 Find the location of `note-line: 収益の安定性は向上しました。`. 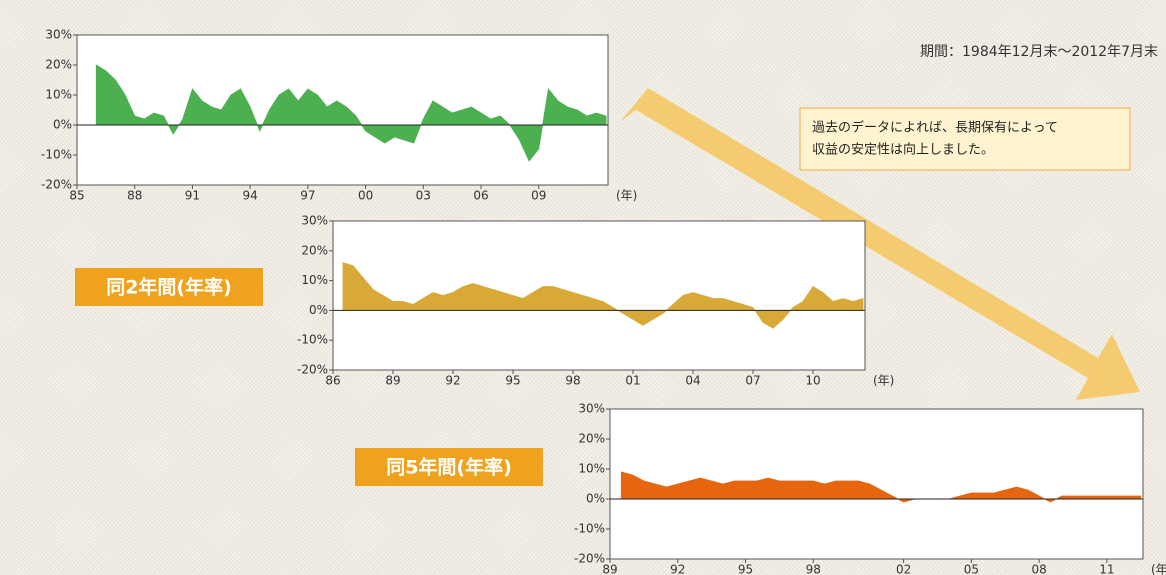

note-line: 収益の安定性は向上しました。 is located at coordinates (903, 150).